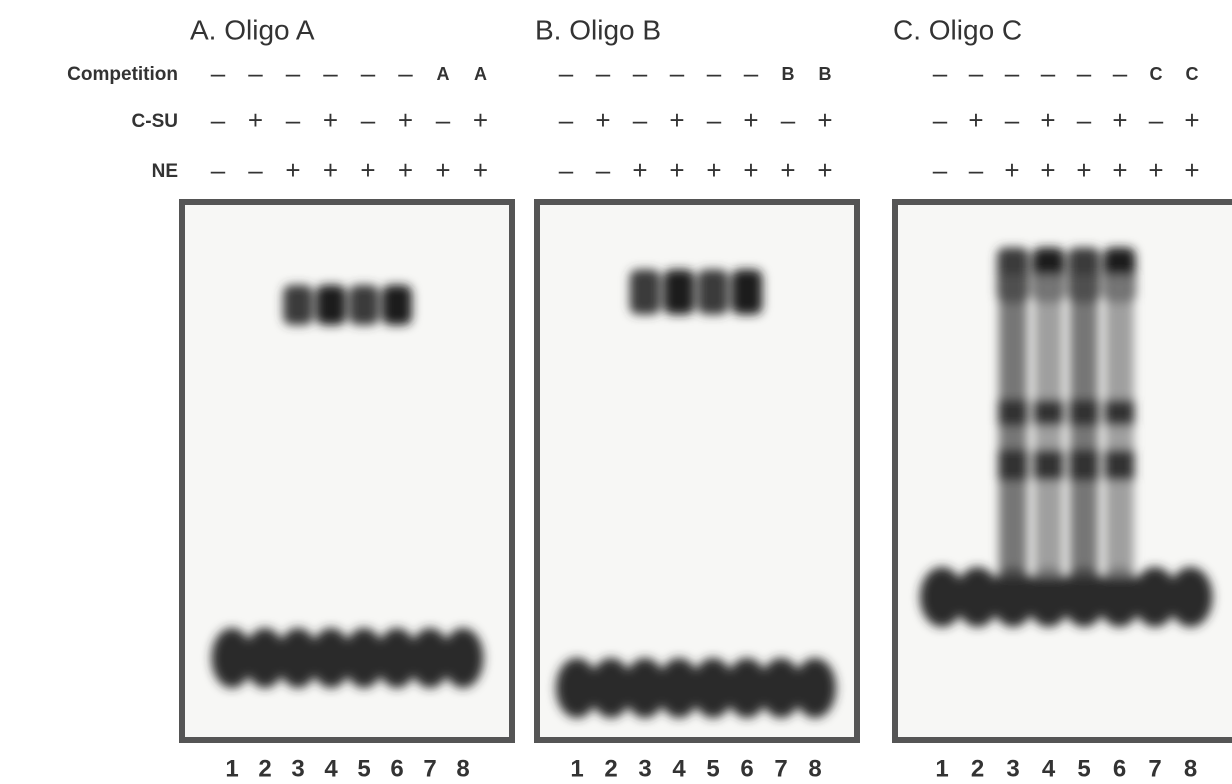  What do you see at coordinates (155, 121) in the screenshot?
I see `row-label: C-SU` at bounding box center [155, 121].